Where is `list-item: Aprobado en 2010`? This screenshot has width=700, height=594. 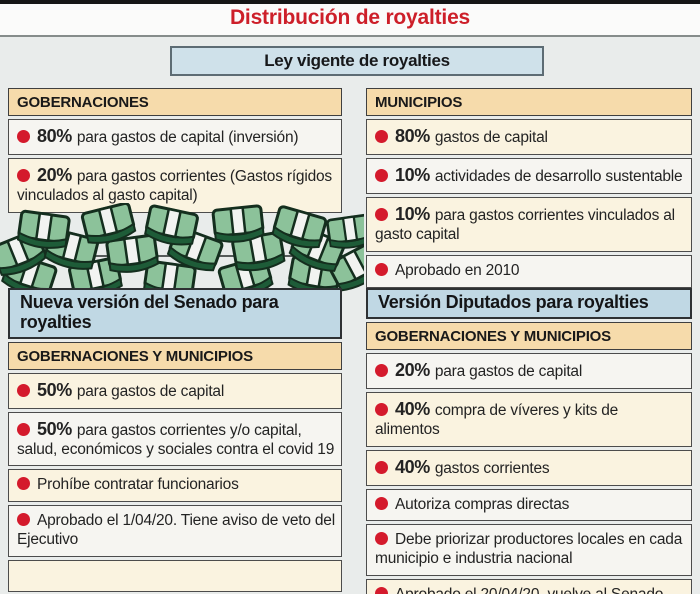 list-item: Aprobado en 2010 is located at coordinates (529, 271).